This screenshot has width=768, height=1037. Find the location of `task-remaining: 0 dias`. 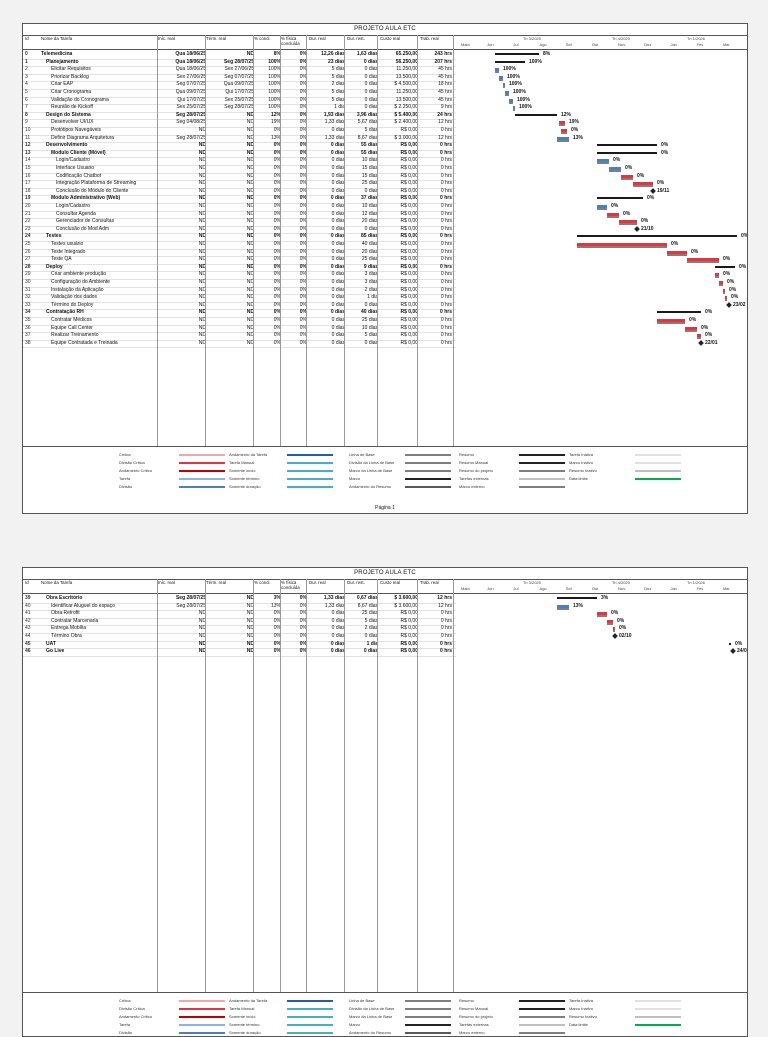

task-remaining: 0 dias is located at coordinates (371, 76).